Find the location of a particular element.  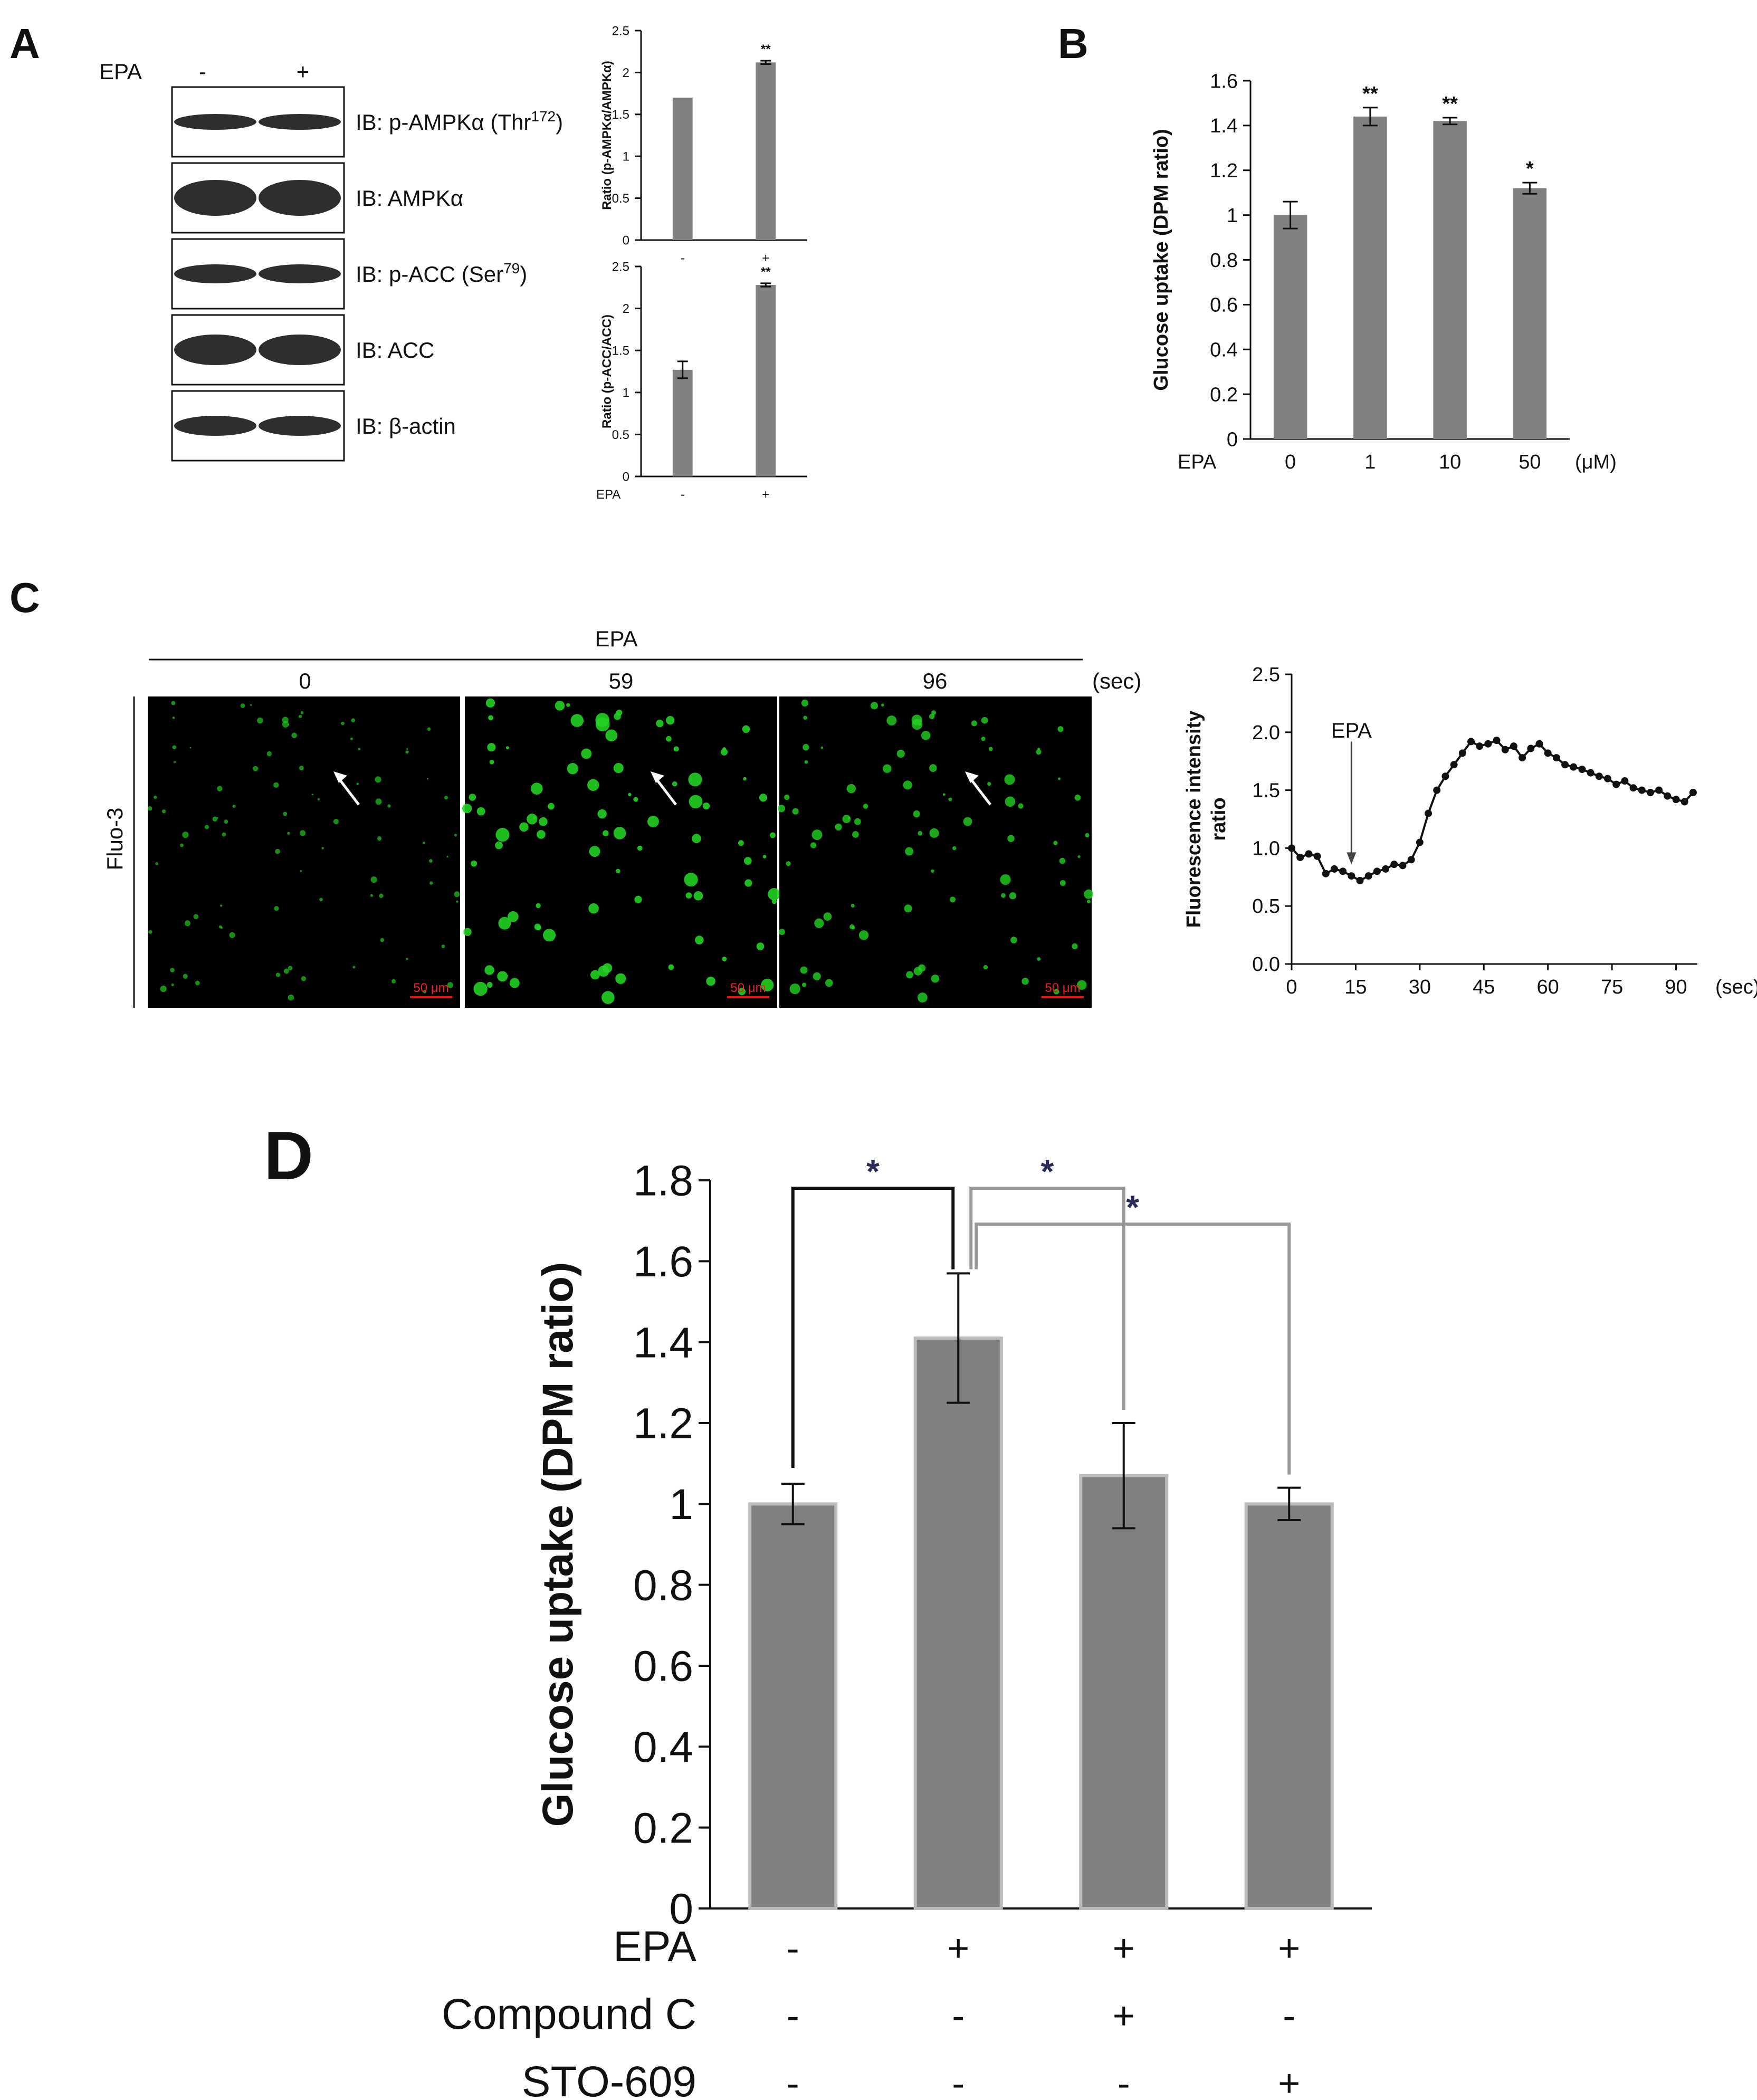

micro-time-0: 0 is located at coordinates (305, 681).